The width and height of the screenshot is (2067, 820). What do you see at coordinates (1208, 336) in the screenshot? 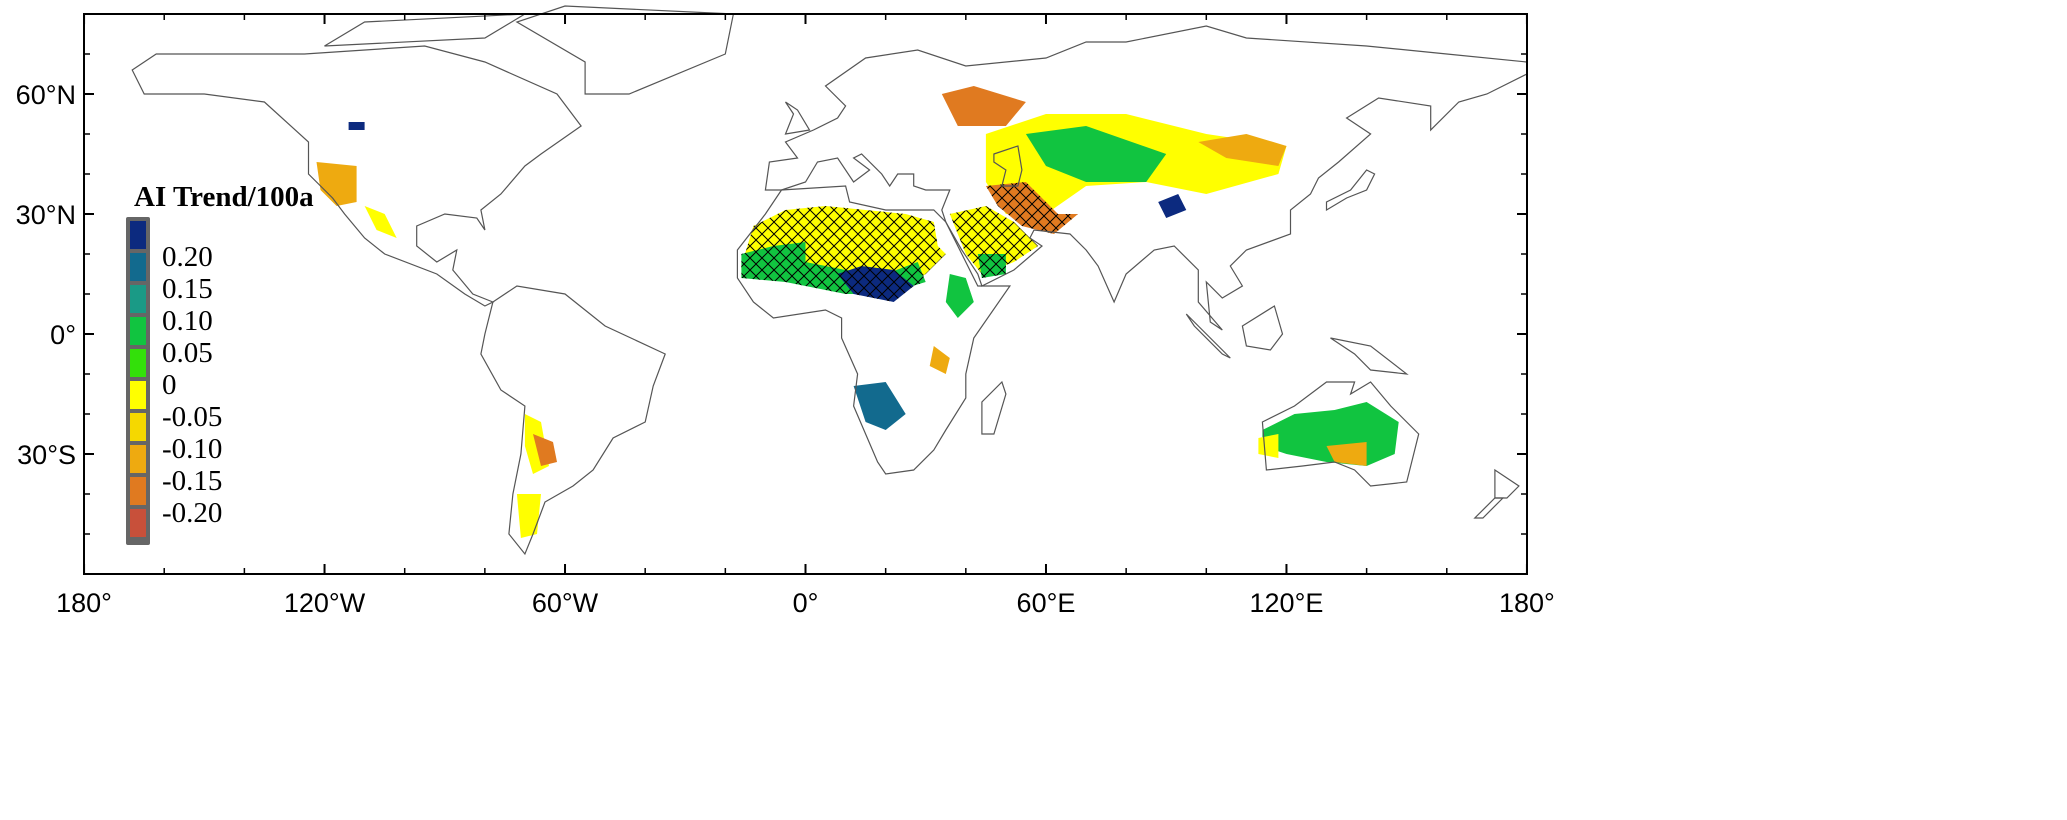
I see `coastline-sumatra` at bounding box center [1208, 336].